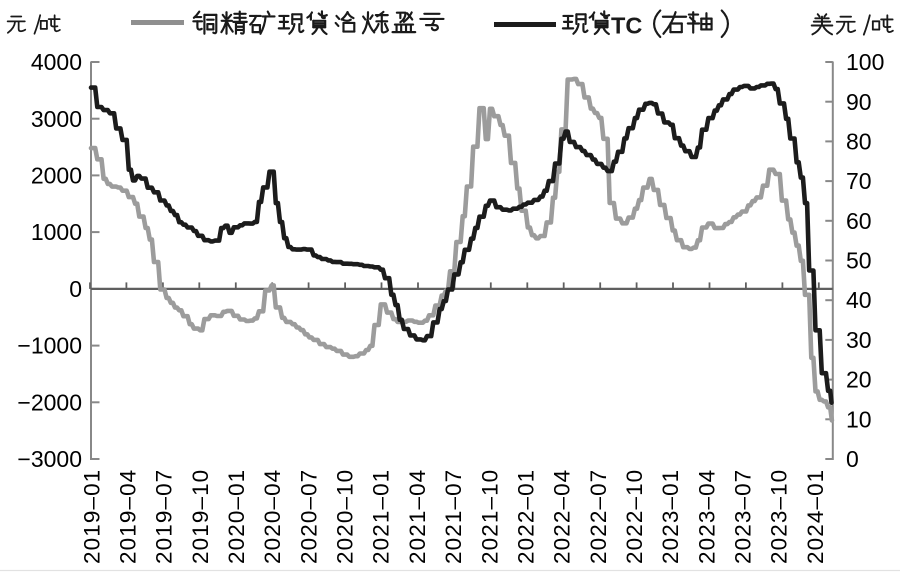 This screenshot has width=900, height=574. I want to click on svg-text: 2022–10, so click(634, 516).